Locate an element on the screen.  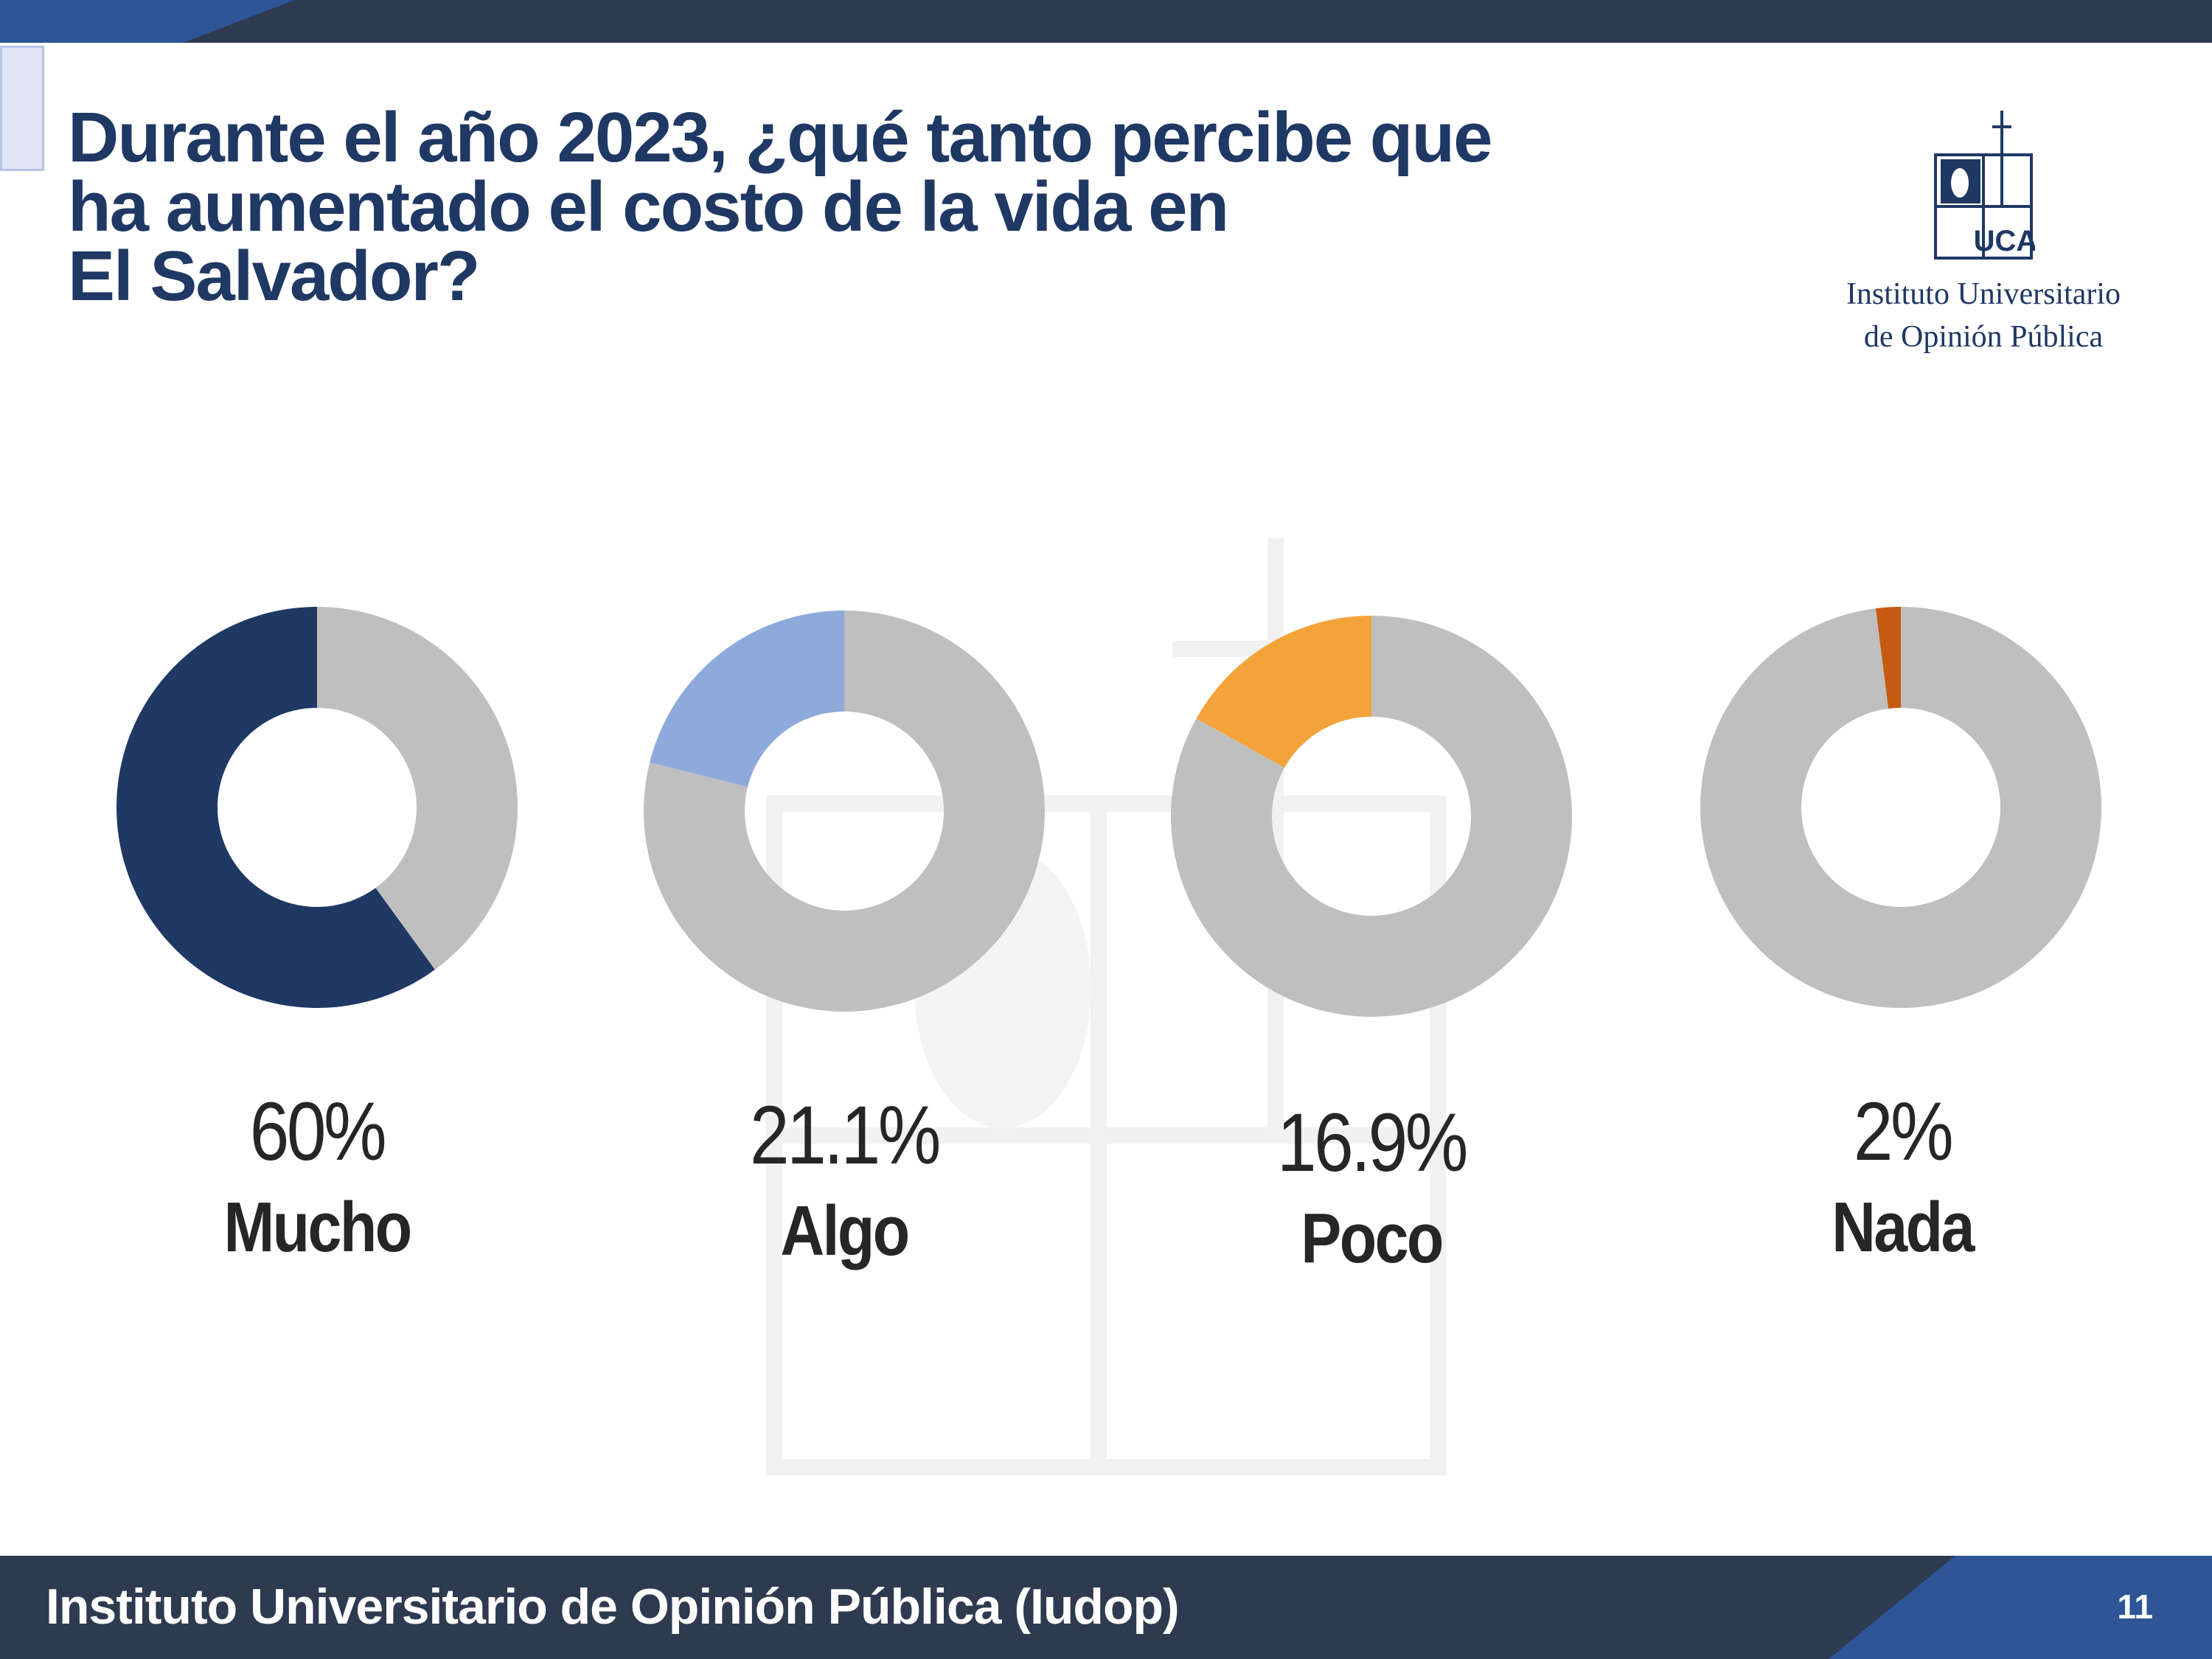
donut-remainder-nada is located at coordinates (1901, 808).